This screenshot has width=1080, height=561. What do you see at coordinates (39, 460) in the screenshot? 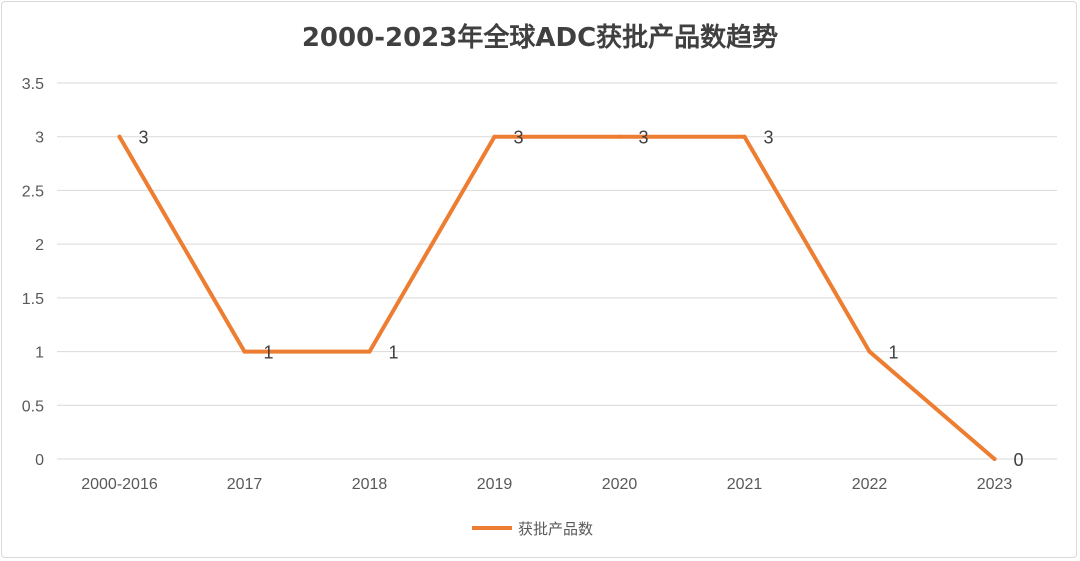
I see `y-tick-label: 0` at bounding box center [39, 460].